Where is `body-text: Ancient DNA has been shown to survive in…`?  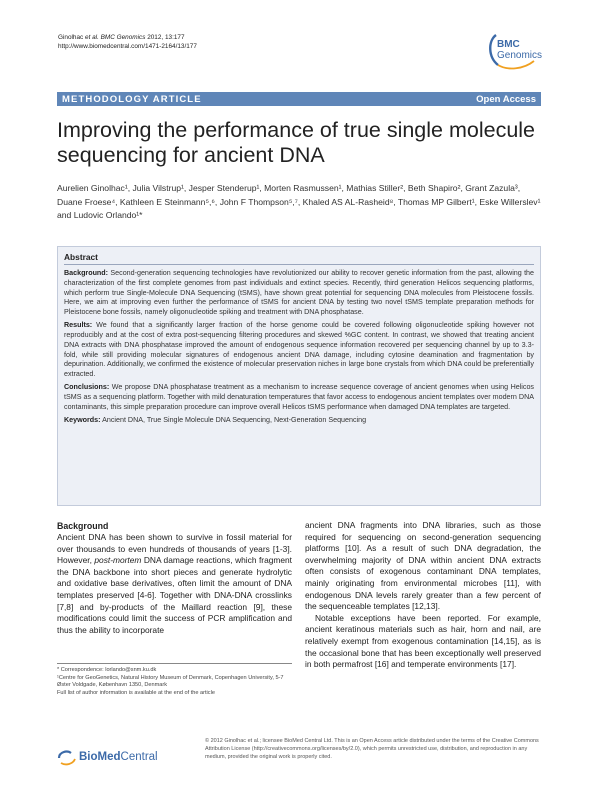 body-text: Ancient DNA has been shown to survive in… is located at coordinates (174, 549).